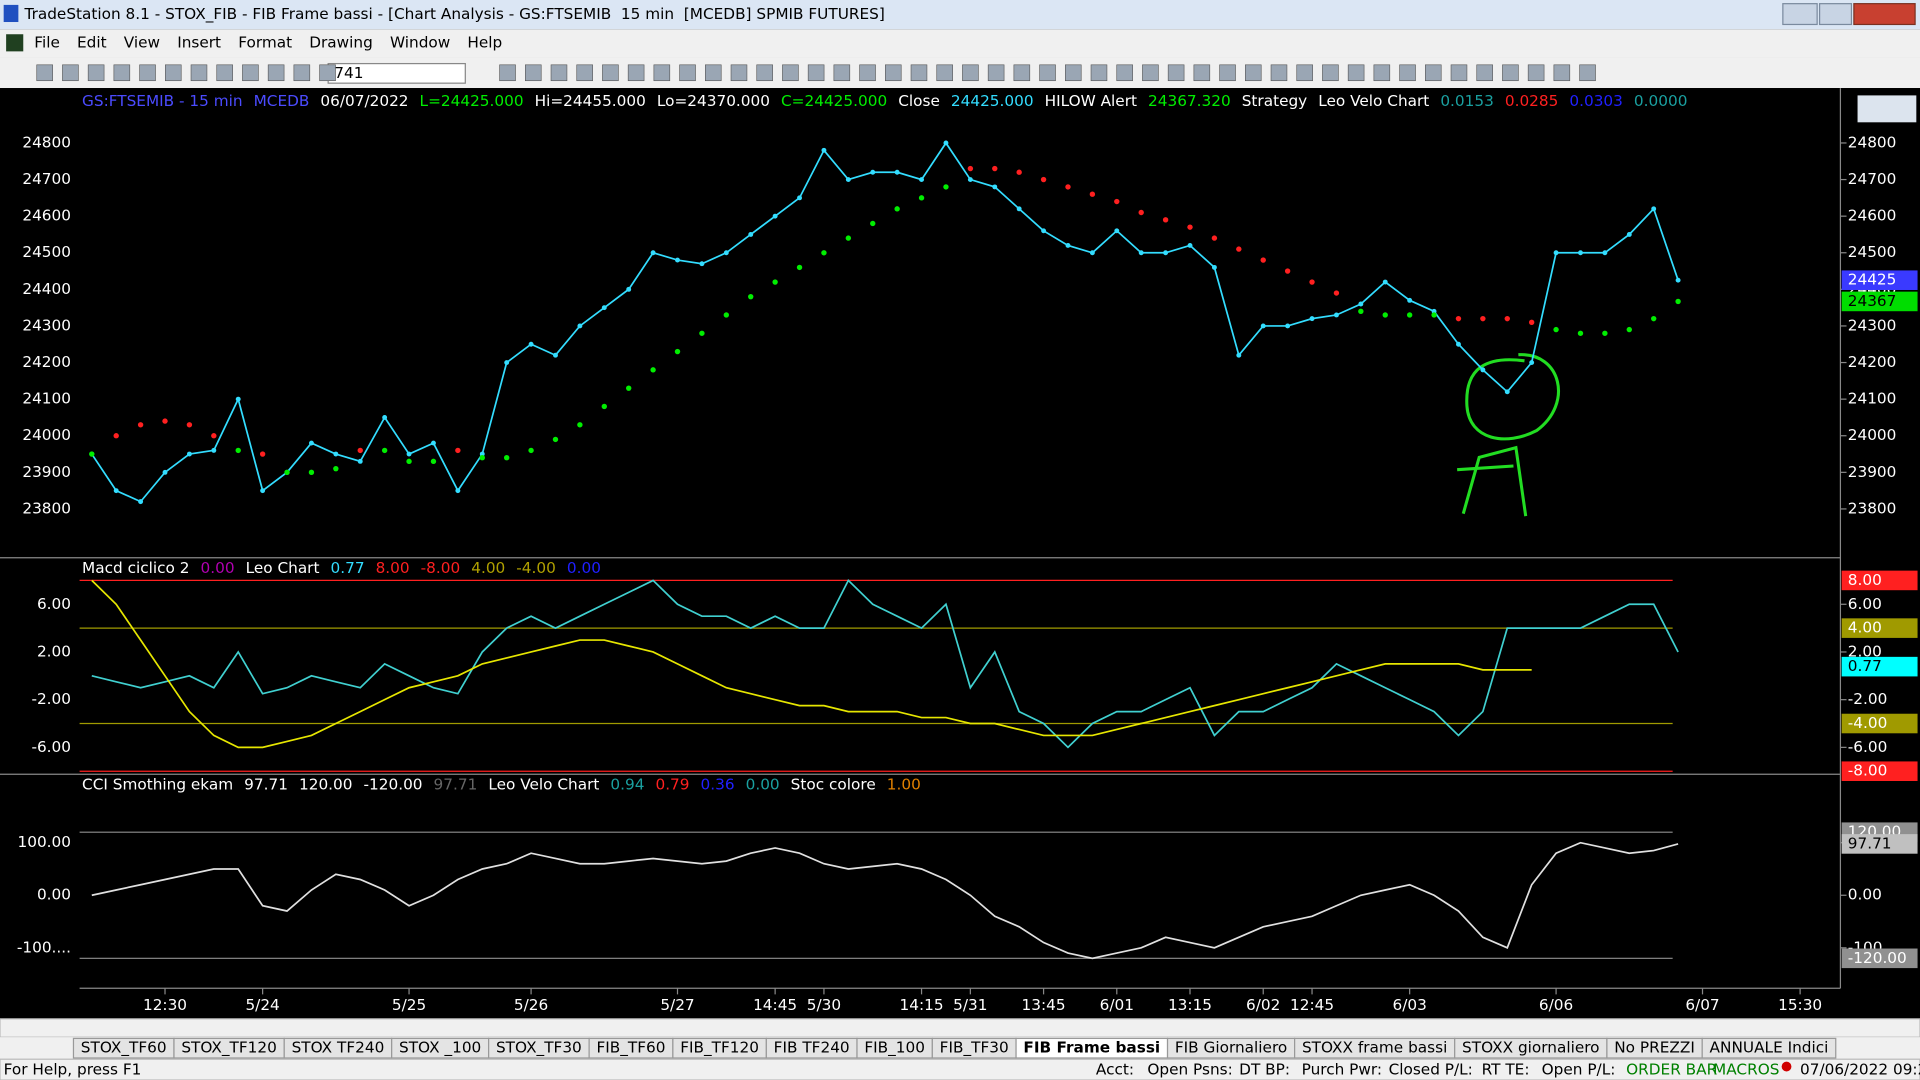  I want to click on menu-item: Drawing, so click(341, 42).